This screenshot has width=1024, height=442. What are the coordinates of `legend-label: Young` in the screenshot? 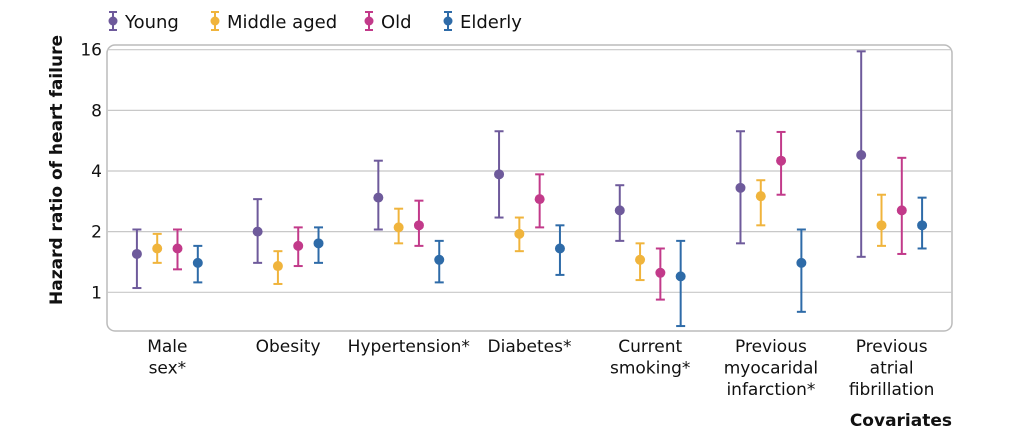 It's located at (151, 22).